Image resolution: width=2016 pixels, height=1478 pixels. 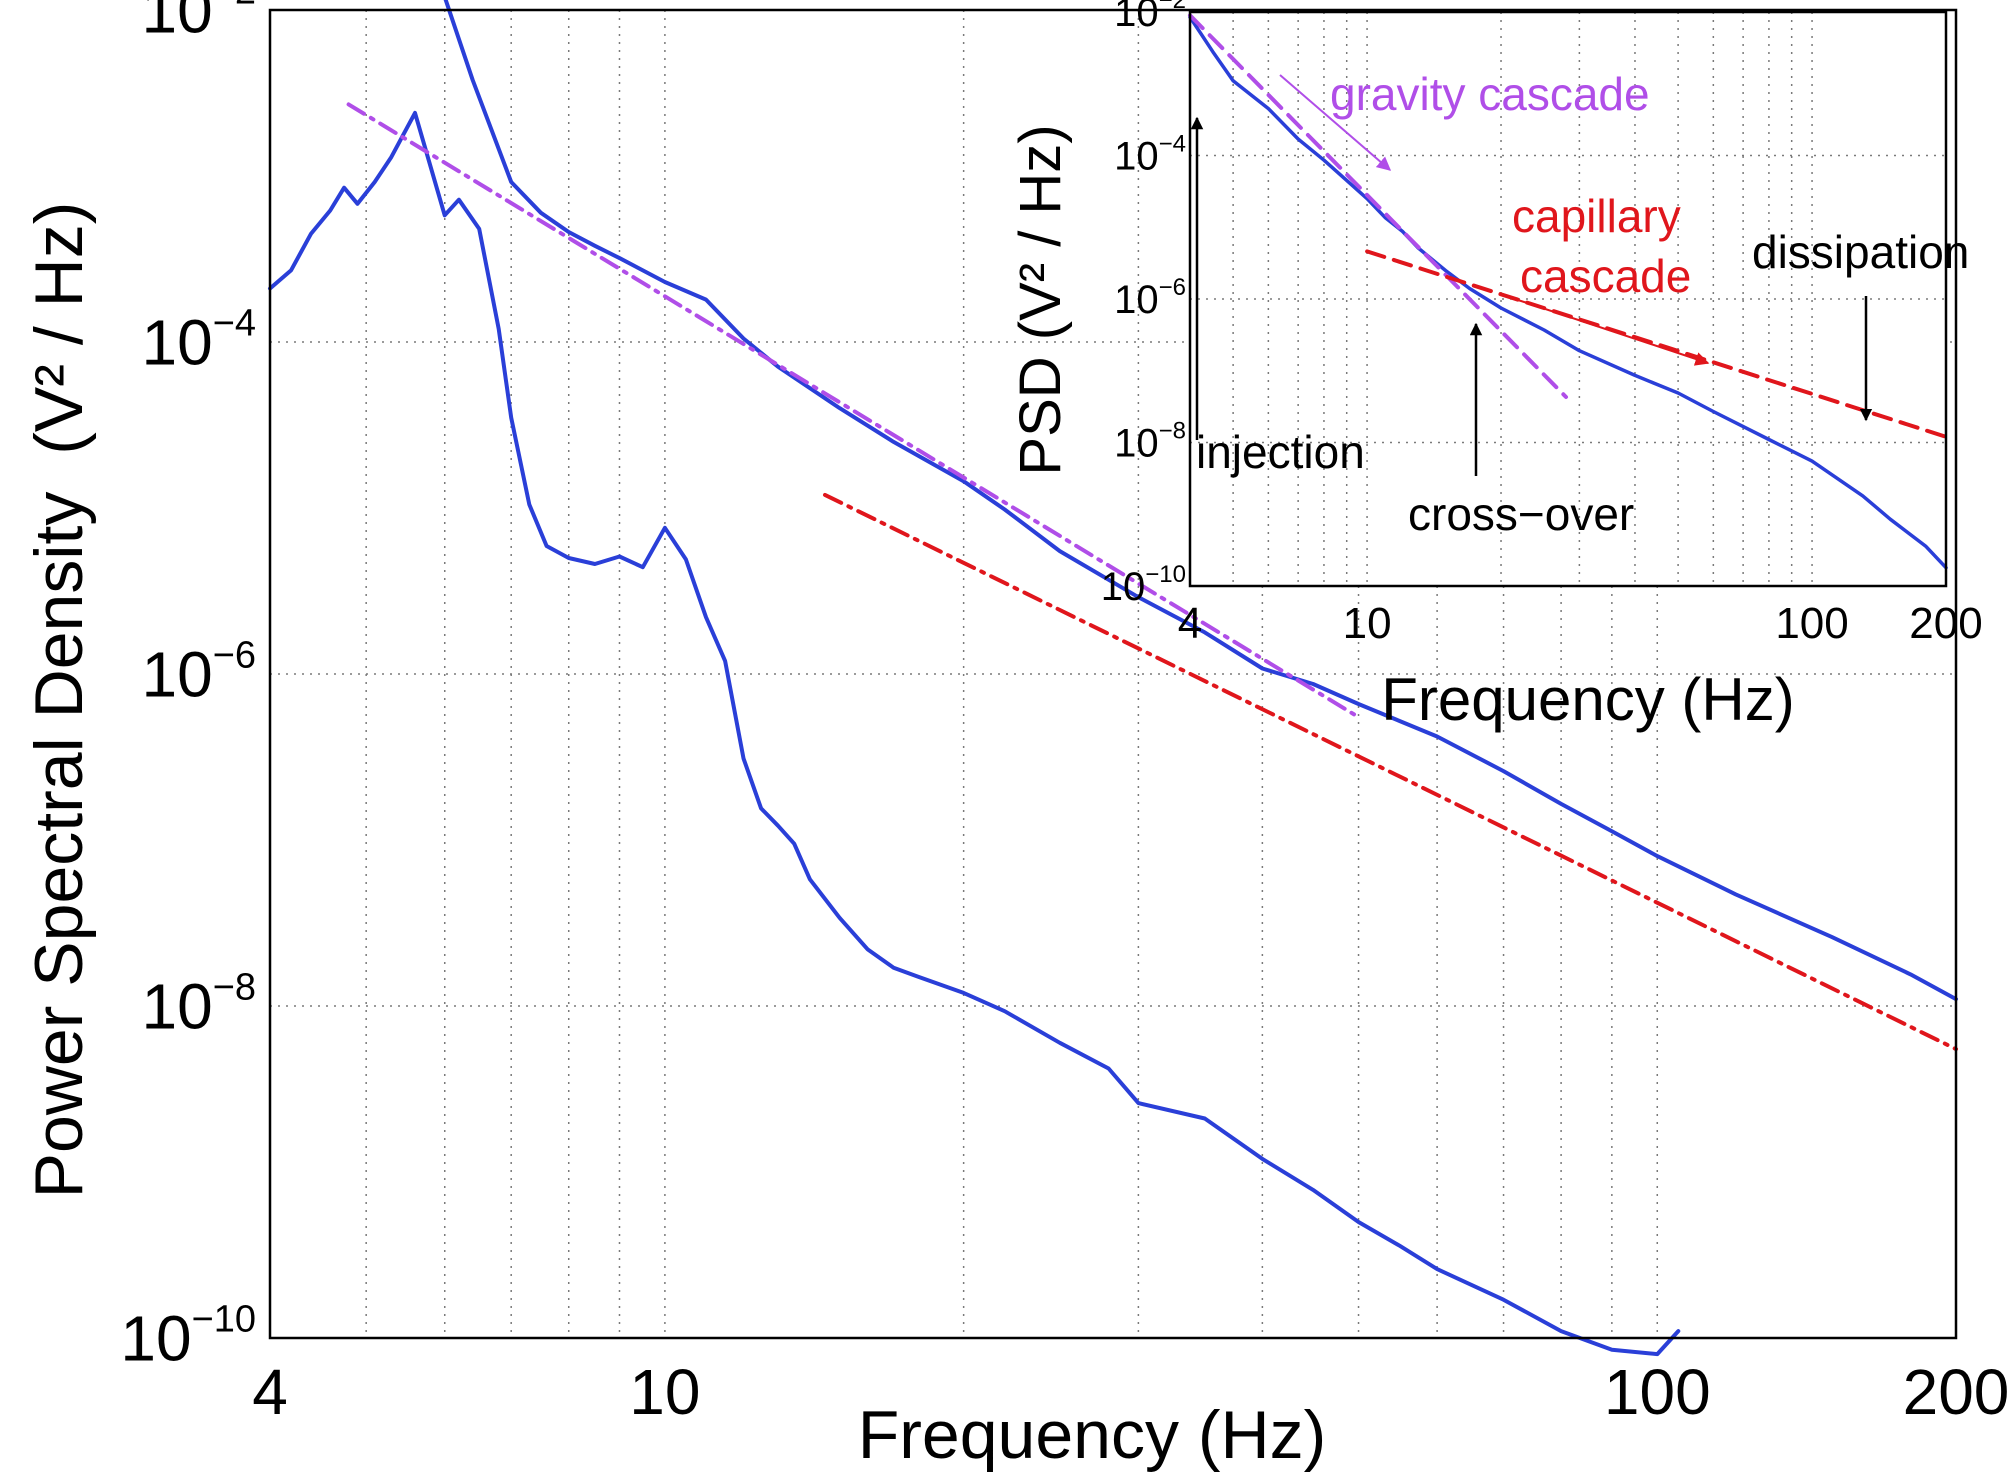 I want to click on main-y-tick-label: 10⁻⁸, so click(x=198, y=1005).